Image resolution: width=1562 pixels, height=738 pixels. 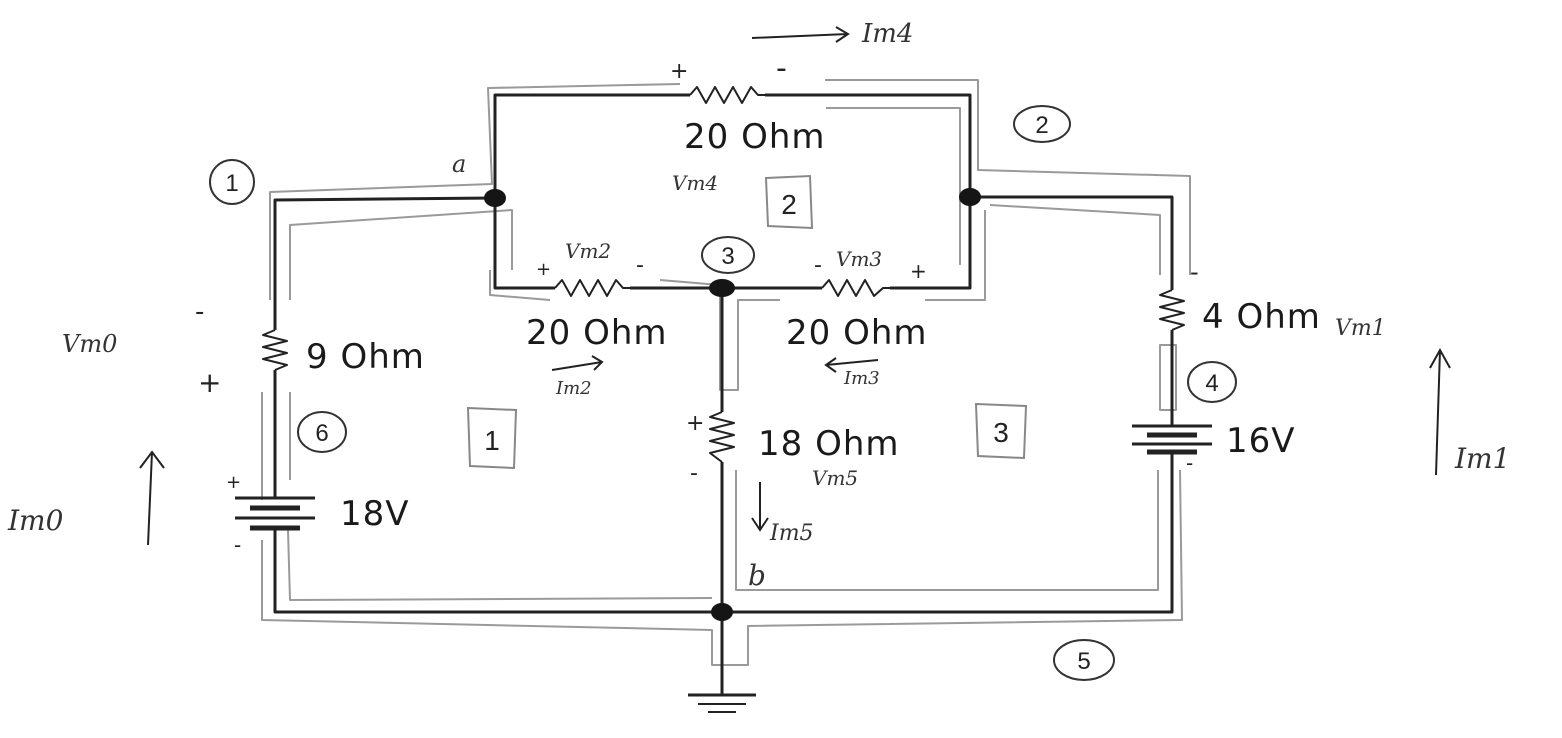 I want to click on circled-number-3: 3, so click(x=728, y=255).